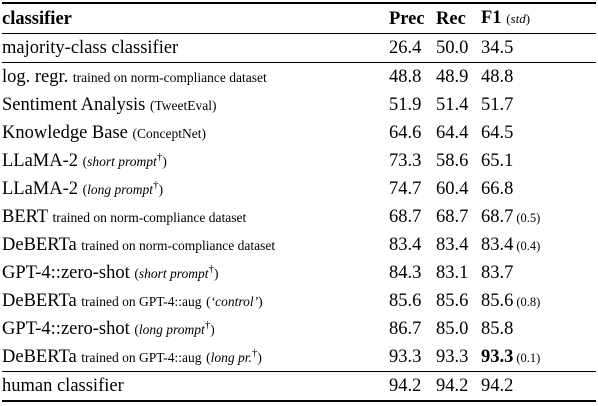 The width and height of the screenshot is (598, 406). I want to click on rec-value: 83.4, so click(452, 245).